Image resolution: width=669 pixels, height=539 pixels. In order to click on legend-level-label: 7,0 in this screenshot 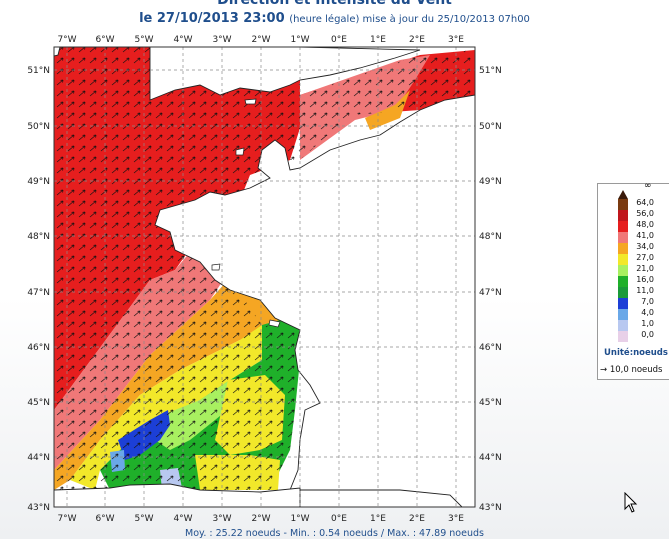, I will do `click(647, 301)`.